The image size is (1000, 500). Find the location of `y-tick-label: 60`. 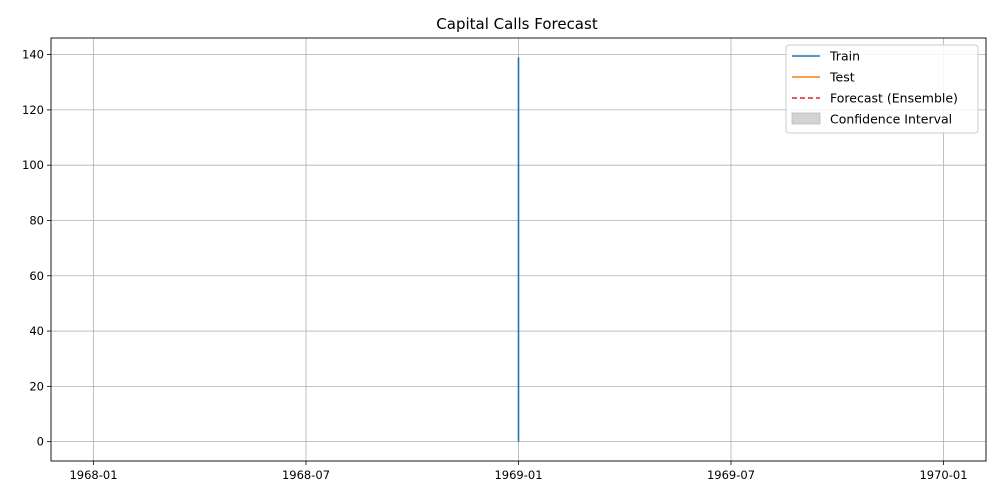

y-tick-label: 60 is located at coordinates (36, 276).